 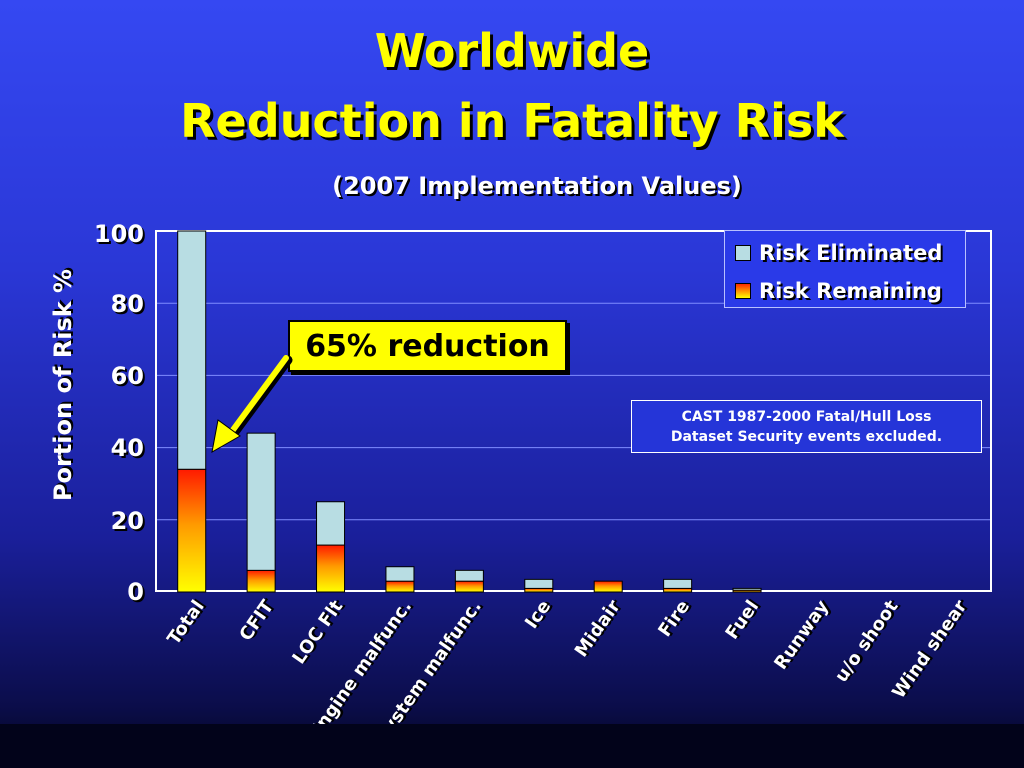 I want to click on legend-item-eliminated: Risk Eliminated, so click(x=838, y=253).